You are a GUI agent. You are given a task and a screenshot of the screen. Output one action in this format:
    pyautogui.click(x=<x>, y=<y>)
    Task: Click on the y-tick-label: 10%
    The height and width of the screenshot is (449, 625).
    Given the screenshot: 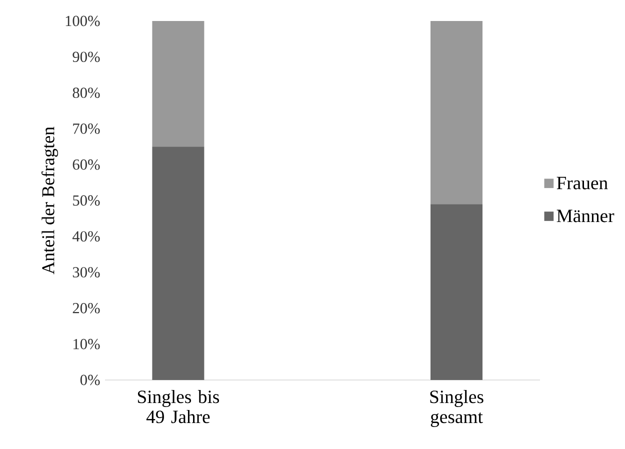 What is the action you would take?
    pyautogui.click(x=87, y=344)
    